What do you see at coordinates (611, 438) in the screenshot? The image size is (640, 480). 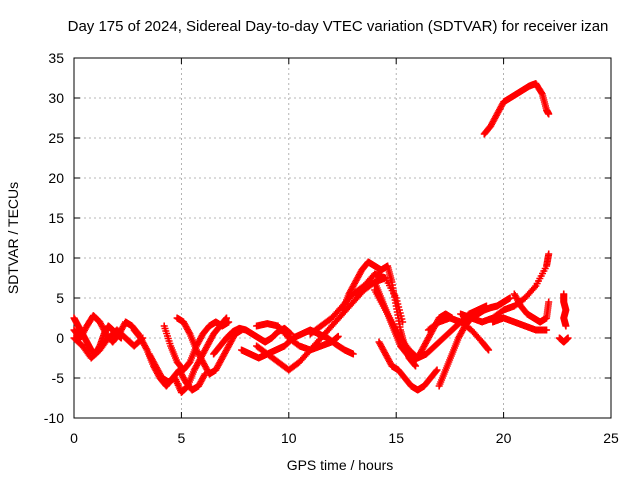 I see `x-tick-label: 25` at bounding box center [611, 438].